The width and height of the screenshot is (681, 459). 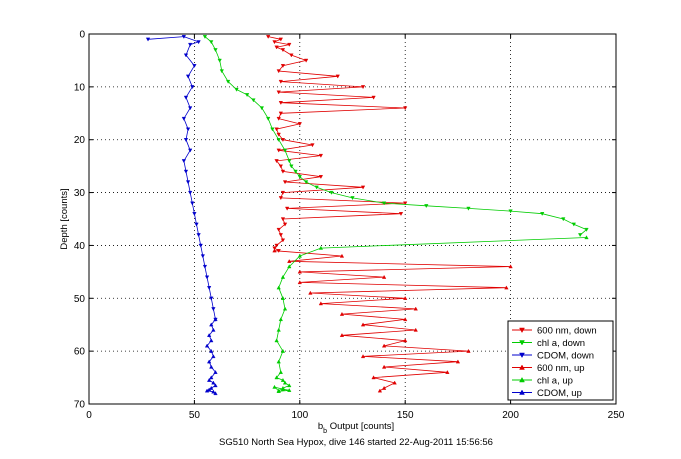 I want to click on legend-item-cdom-up: CDOM, up, so click(x=547, y=393).